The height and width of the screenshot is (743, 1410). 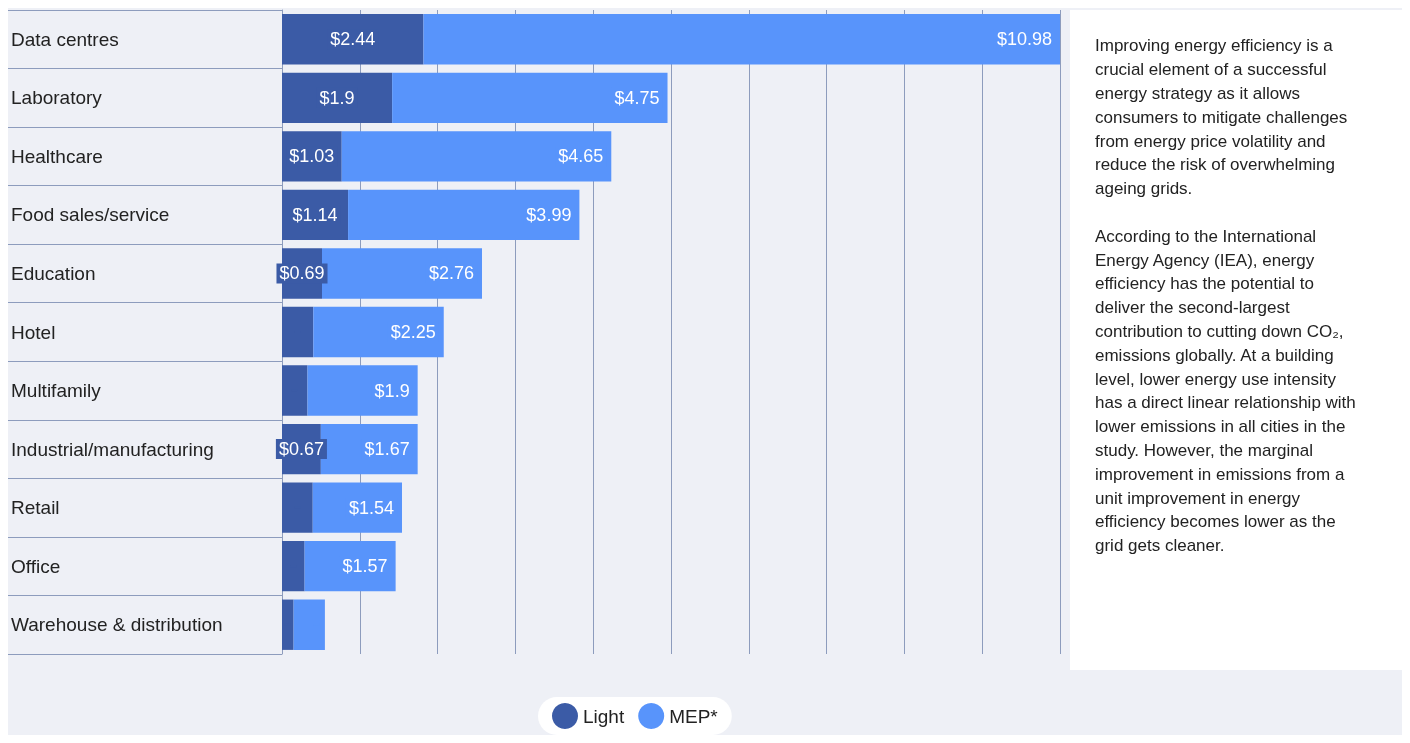 I want to click on y-tick-label: Office, so click(x=36, y=566).